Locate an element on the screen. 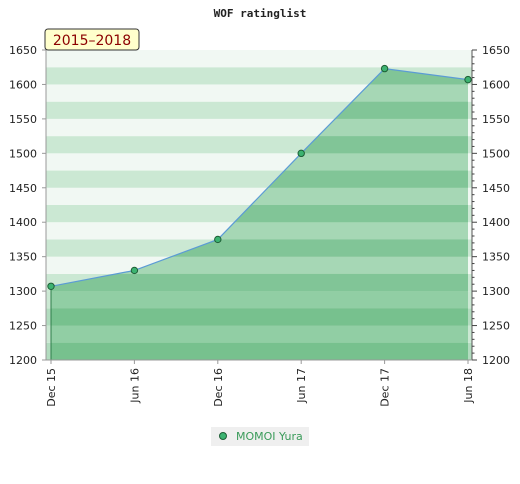 This screenshot has height=484, width=520. y-tick-label-left: 1400 is located at coordinates (23, 222).